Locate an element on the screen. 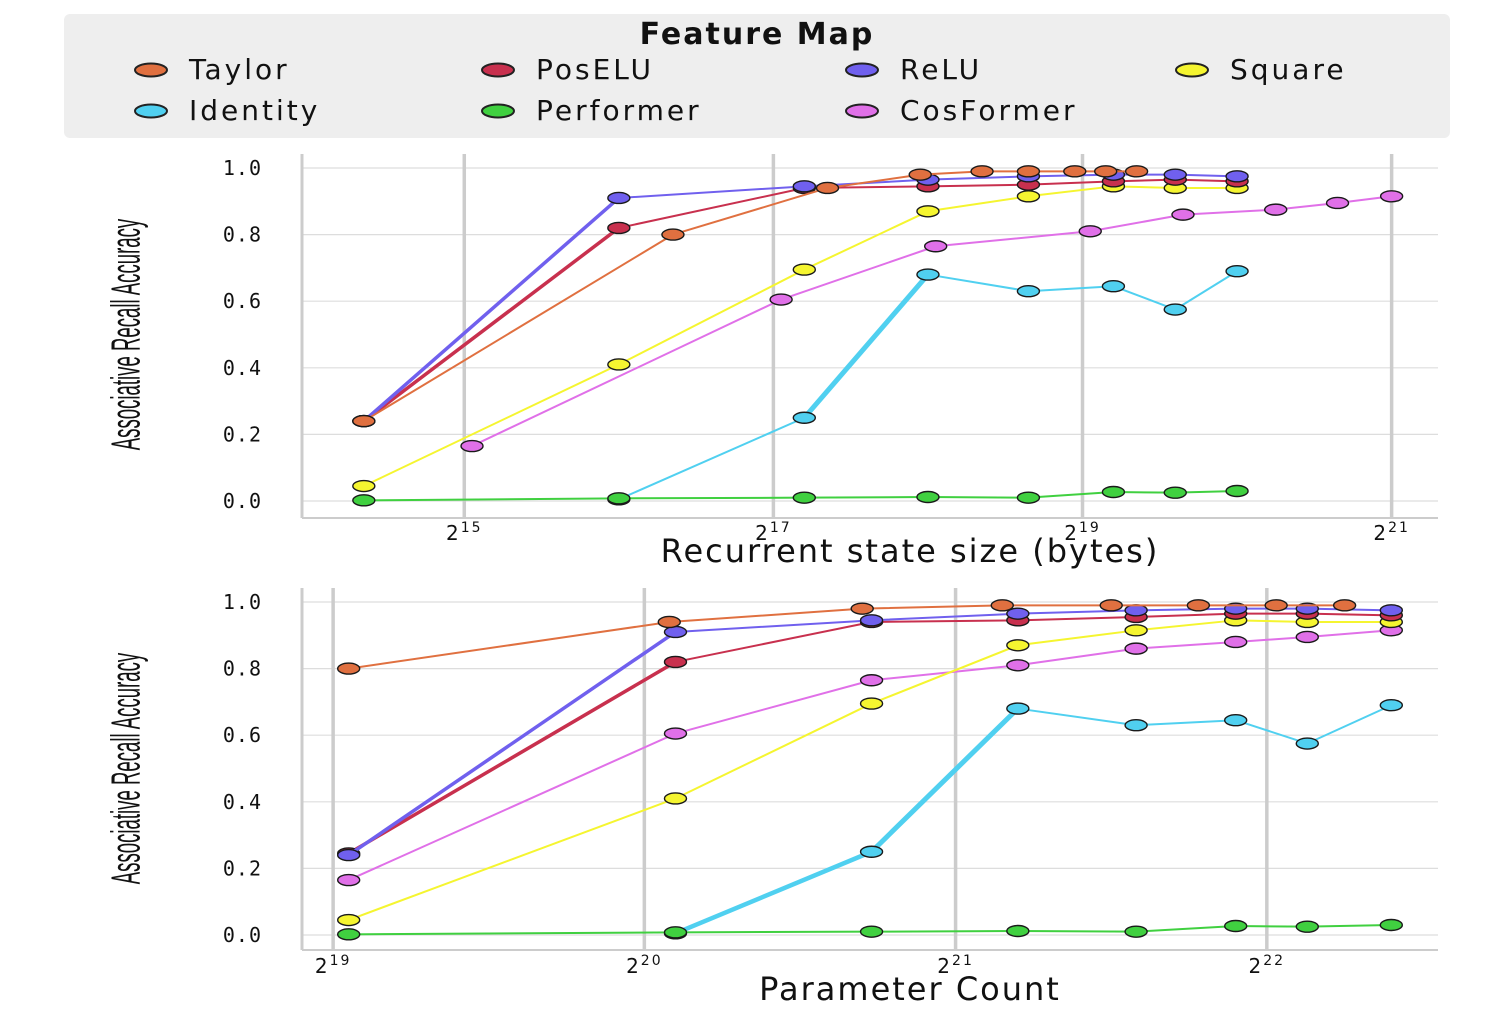  legend-label-taylor: Taylor is located at coordinates (239, 69).